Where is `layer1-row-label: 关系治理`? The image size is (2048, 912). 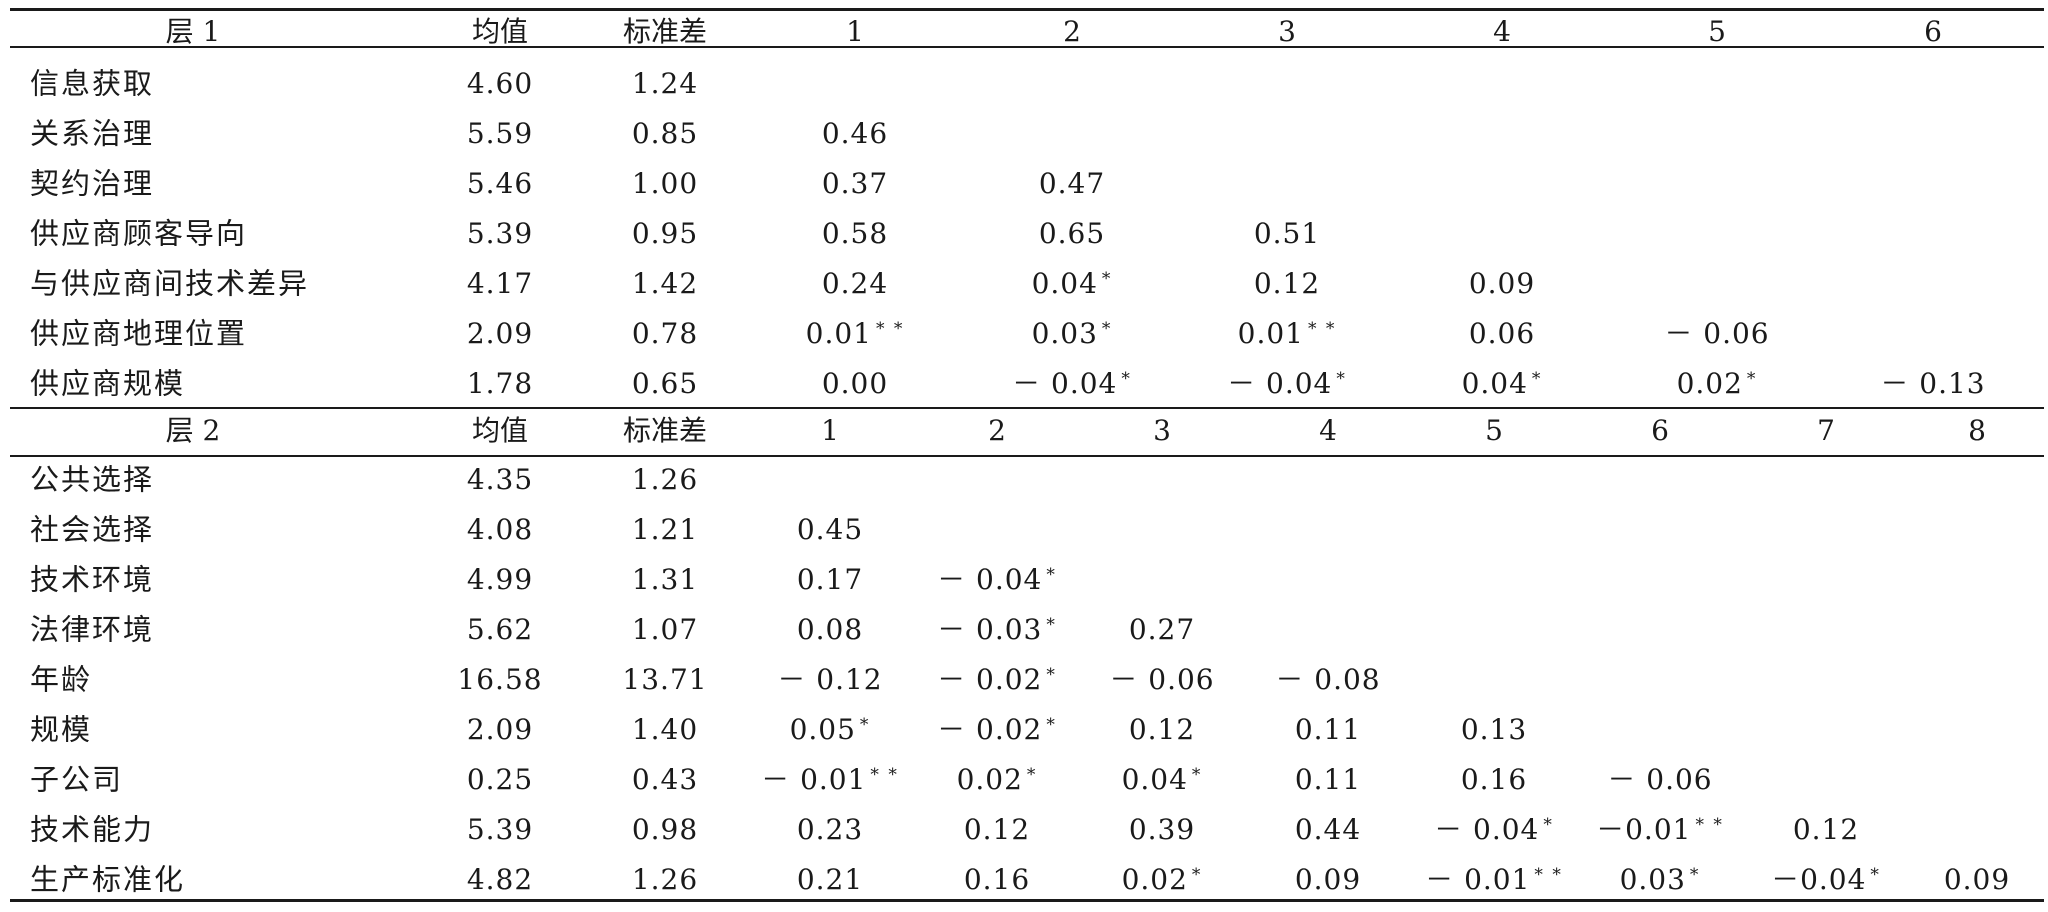 layer1-row-label: 关系治理 is located at coordinates (92, 133).